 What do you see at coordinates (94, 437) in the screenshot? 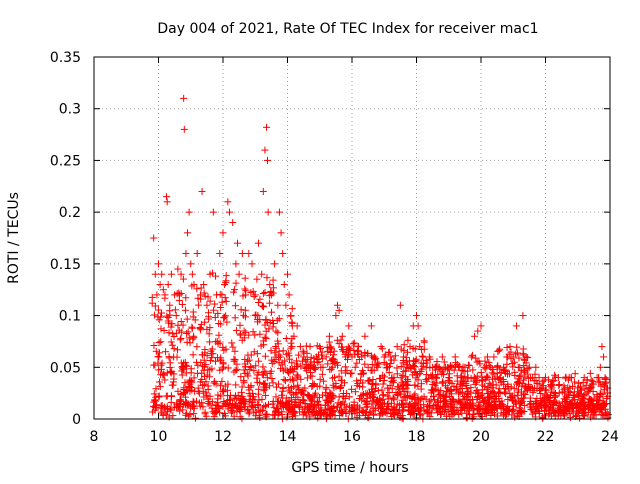
I see `x-tick-label: 8` at bounding box center [94, 437].